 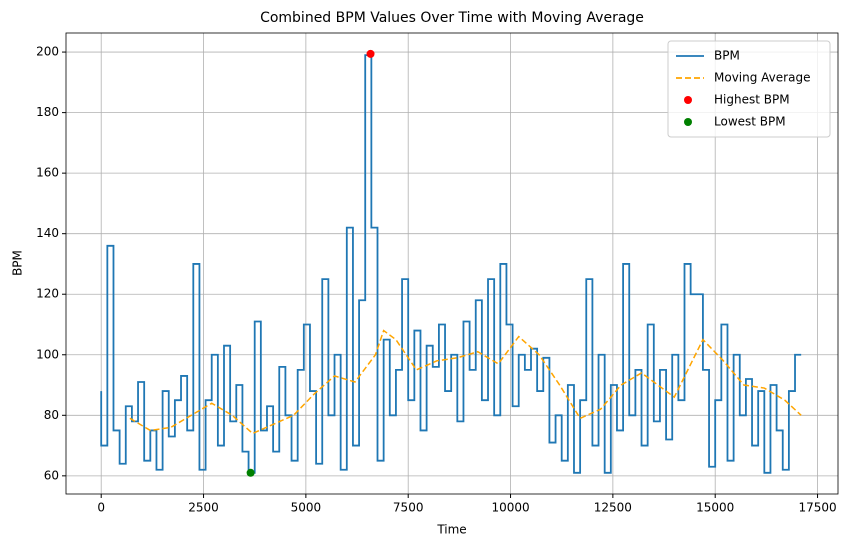 What do you see at coordinates (47, 112) in the screenshot?
I see `y-tick-label: 180` at bounding box center [47, 112].